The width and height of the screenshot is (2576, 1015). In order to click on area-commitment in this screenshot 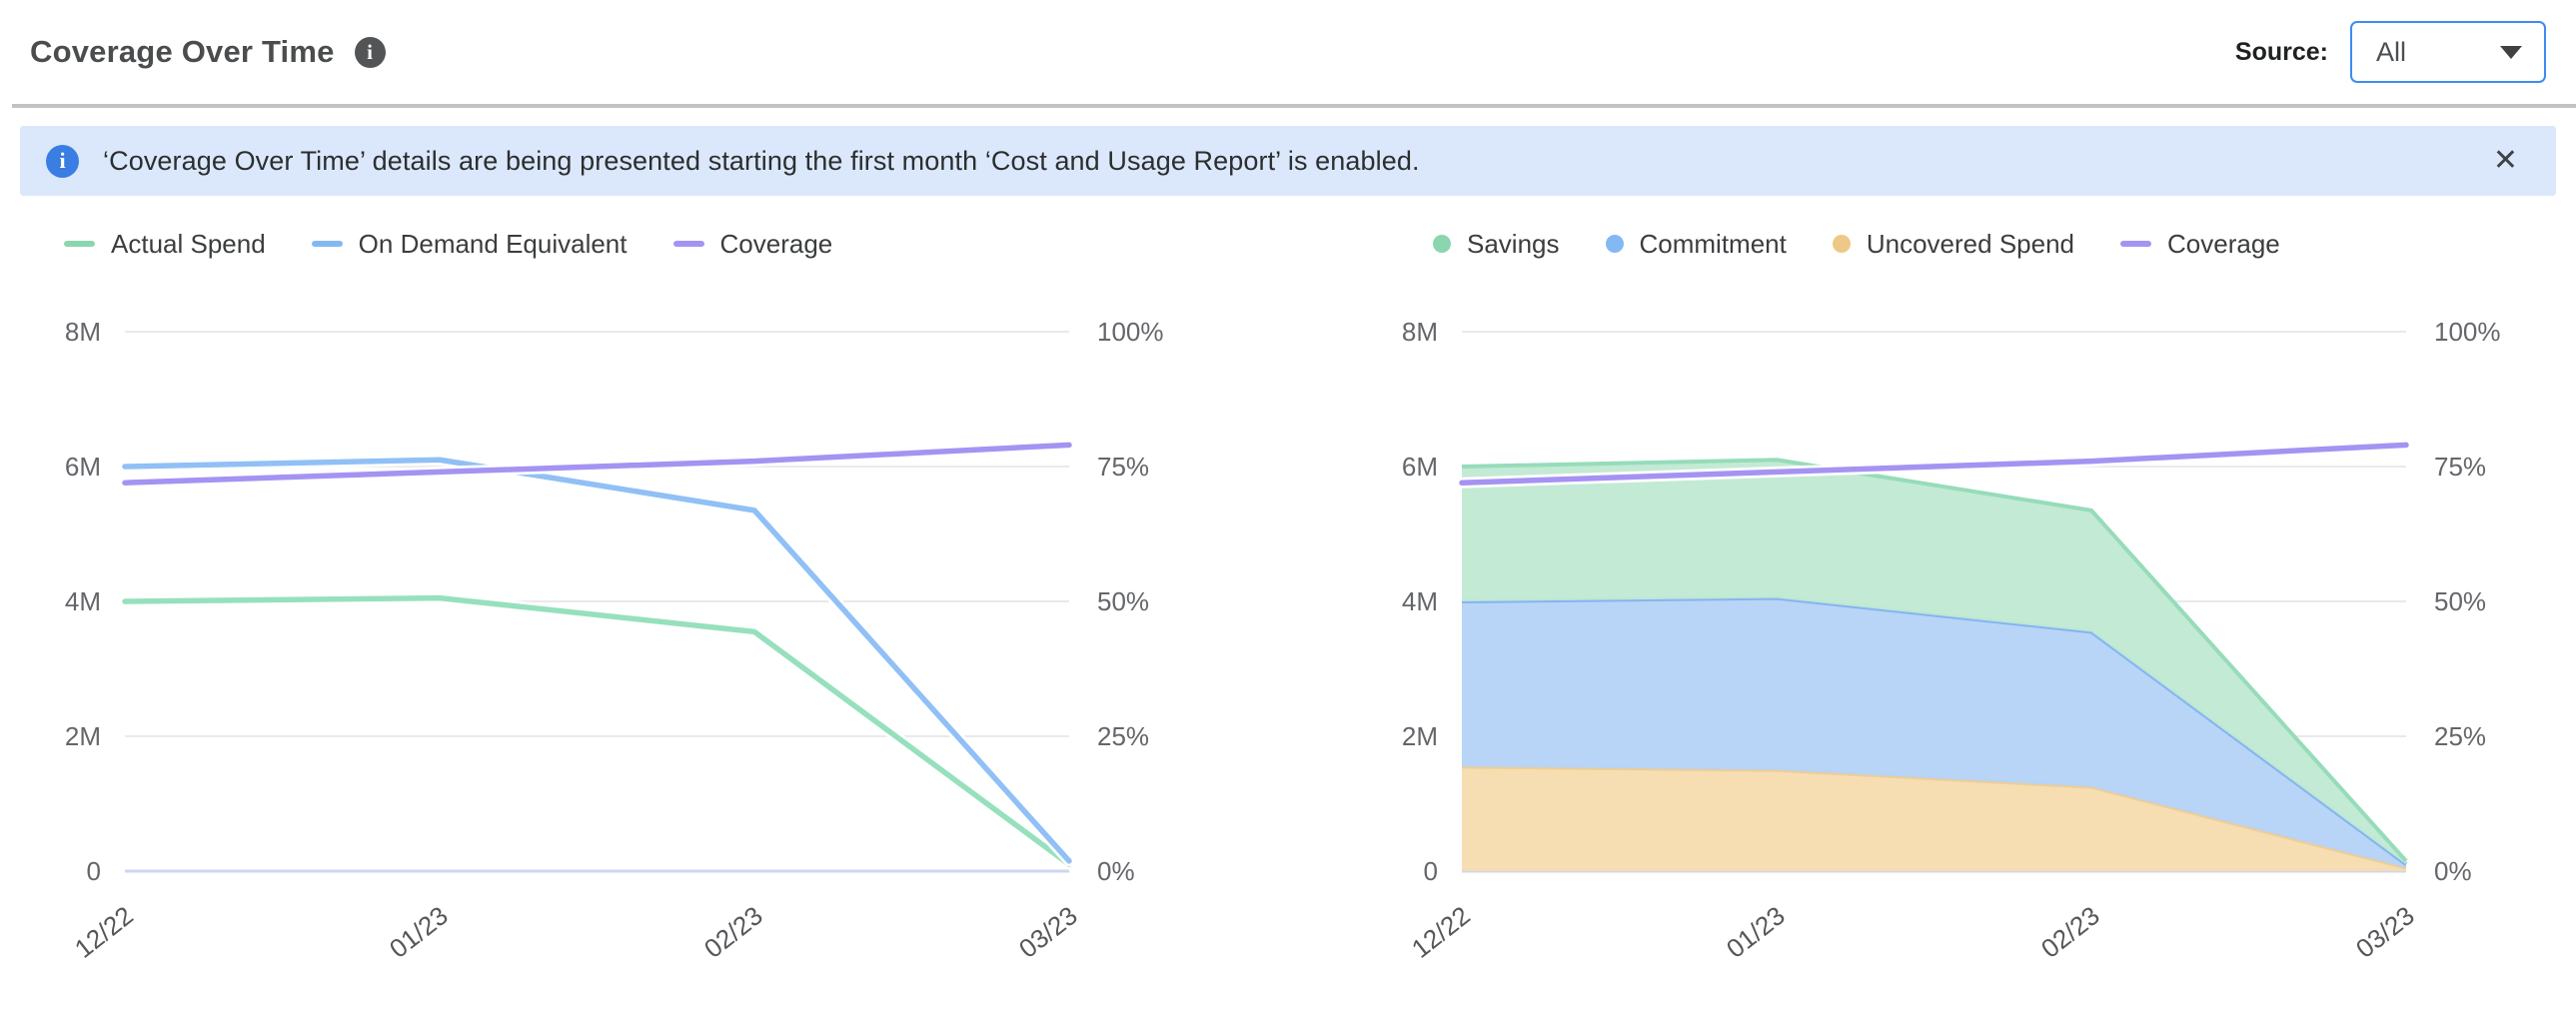, I will do `click(1934, 733)`.